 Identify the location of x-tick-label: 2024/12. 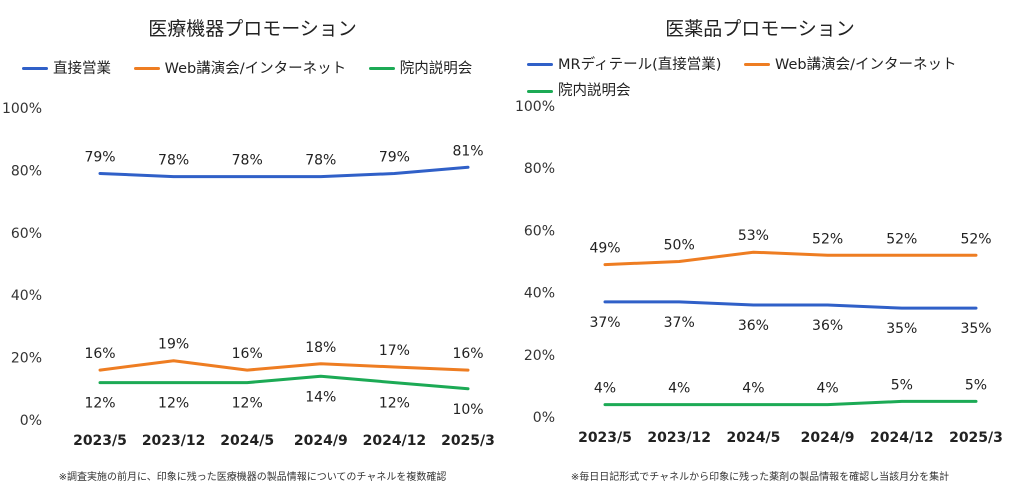
(395, 441).